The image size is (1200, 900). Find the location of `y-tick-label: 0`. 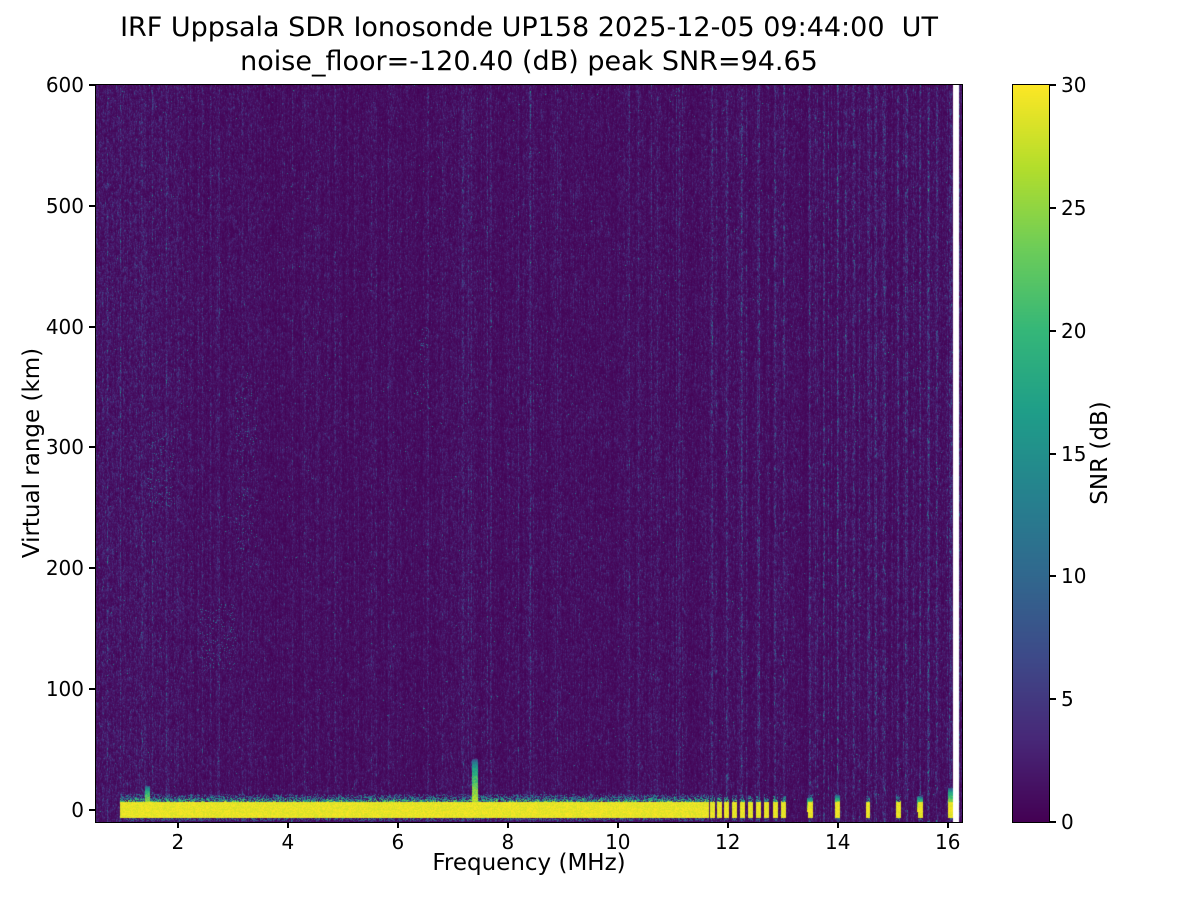

y-tick-label: 0 is located at coordinates (77, 809).